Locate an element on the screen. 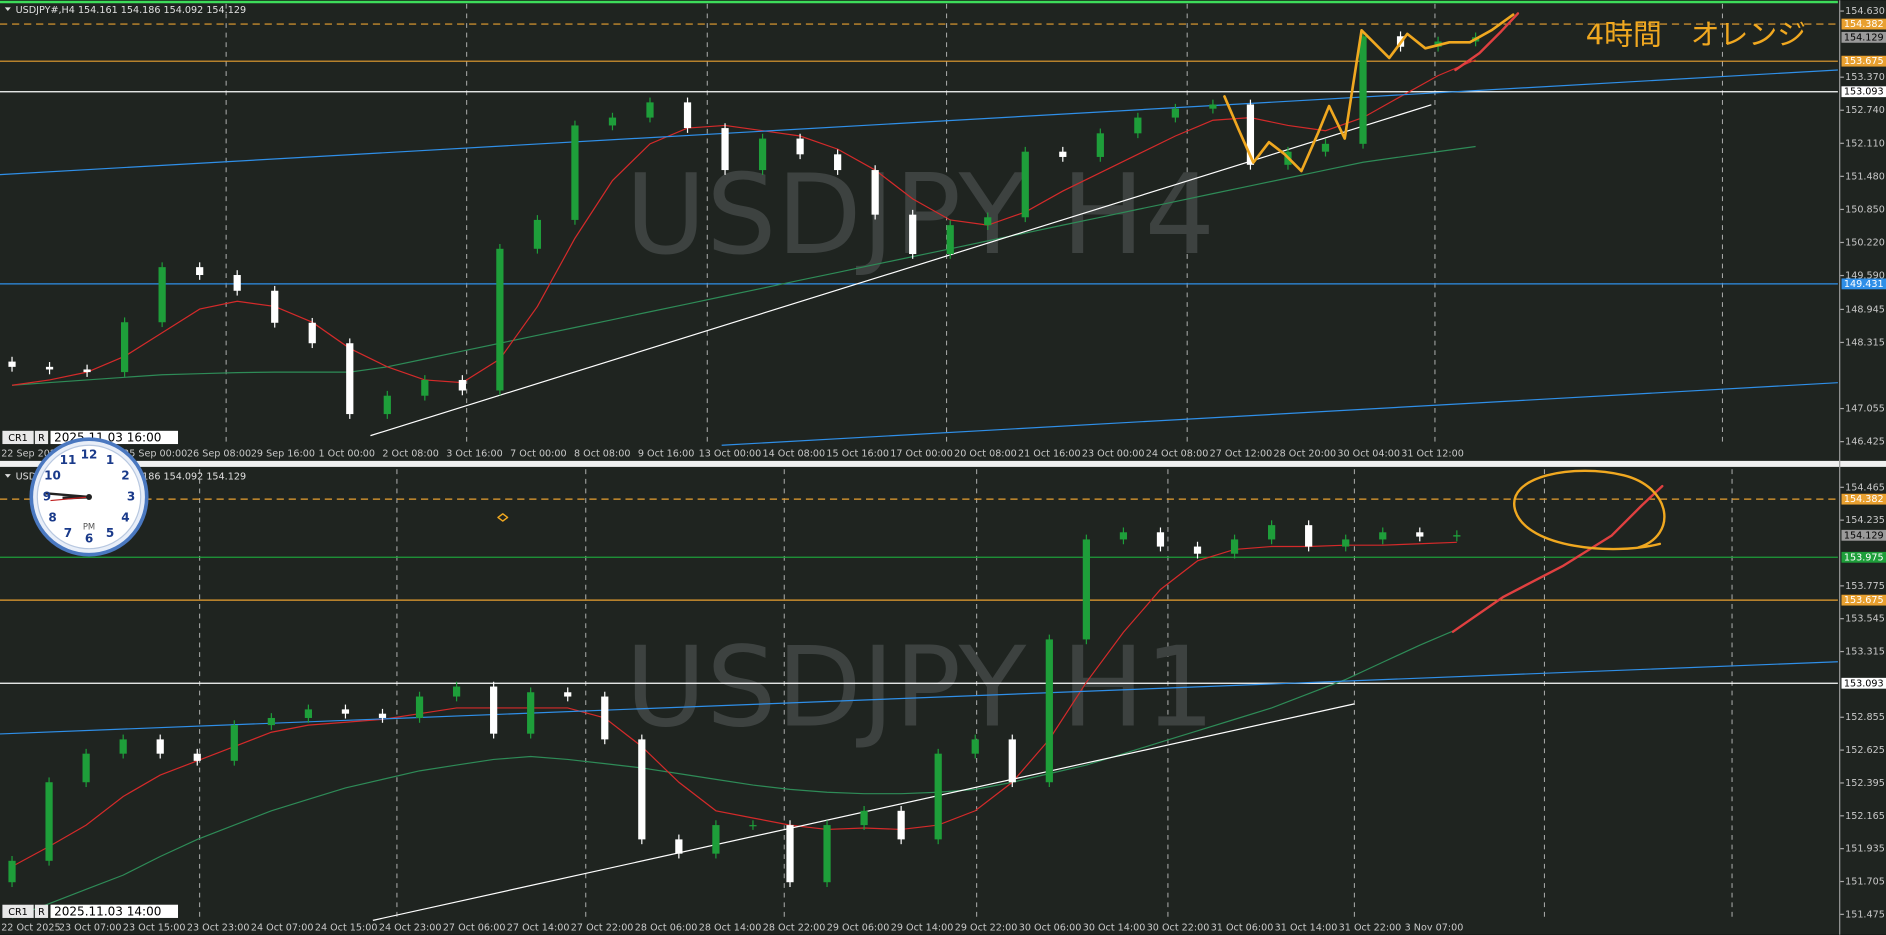 The height and width of the screenshot is (935, 1886). watermark: USDJPY H1 is located at coordinates (920, 688).